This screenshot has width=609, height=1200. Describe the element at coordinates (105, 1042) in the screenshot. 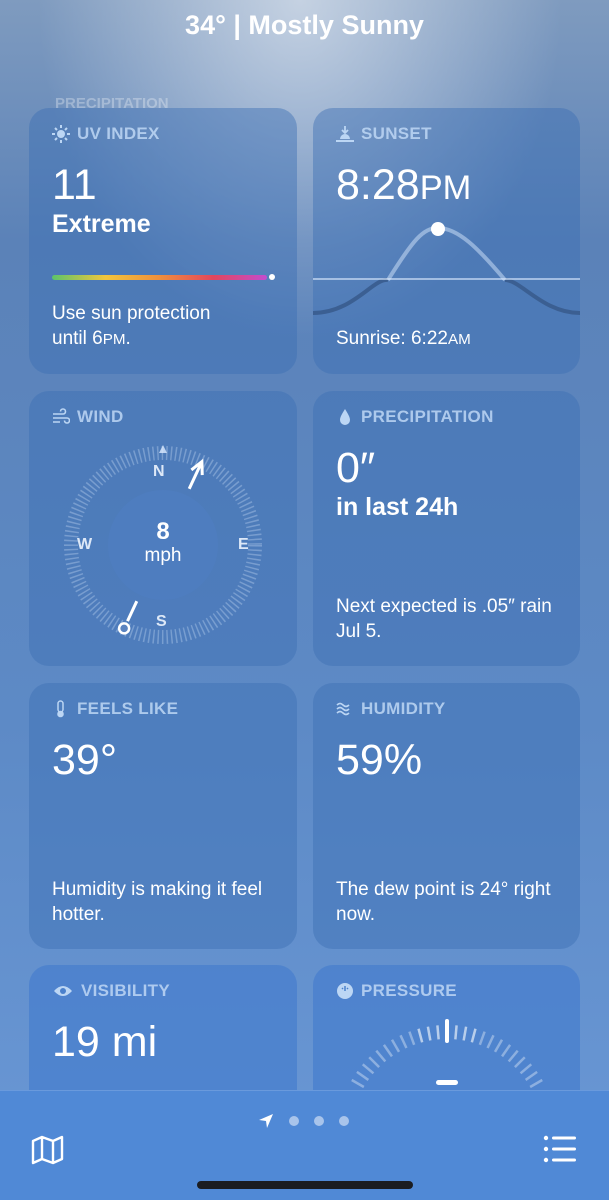

I see `visibility-value: 19 mi` at that location.